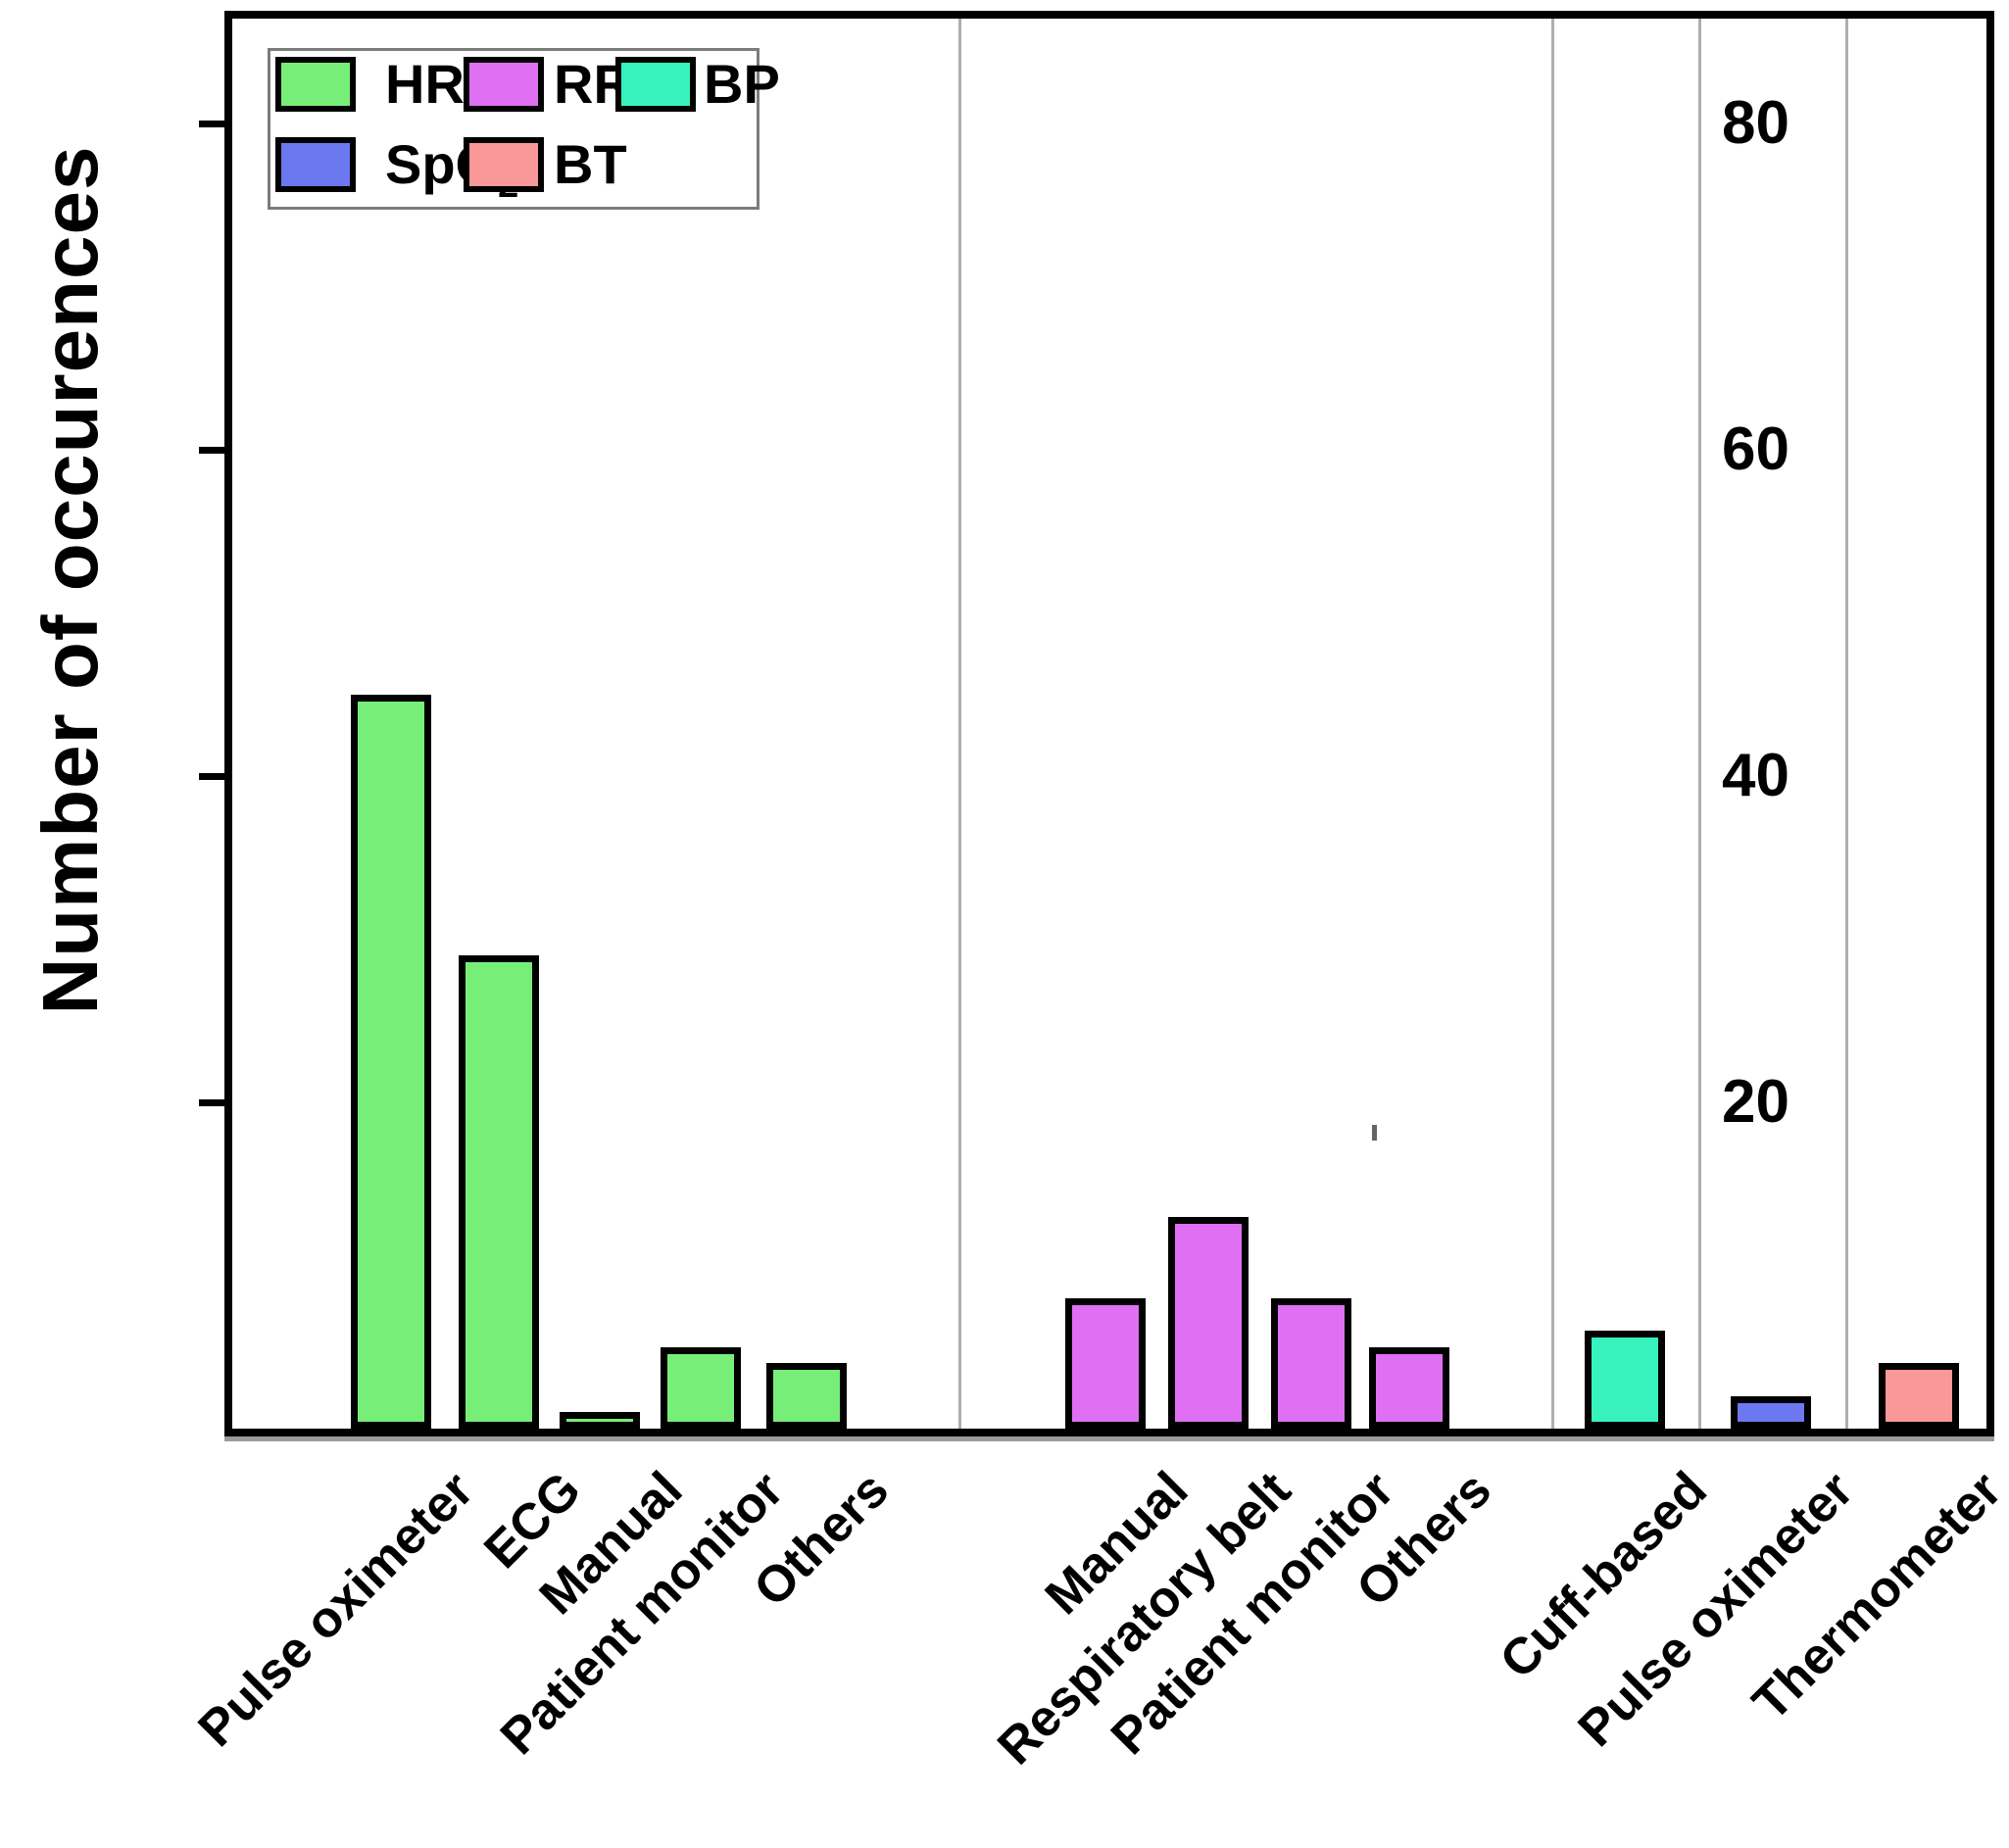 The height and width of the screenshot is (1848, 2009). What do you see at coordinates (590, 164) in the screenshot?
I see `legend-label-bt: BT` at bounding box center [590, 164].